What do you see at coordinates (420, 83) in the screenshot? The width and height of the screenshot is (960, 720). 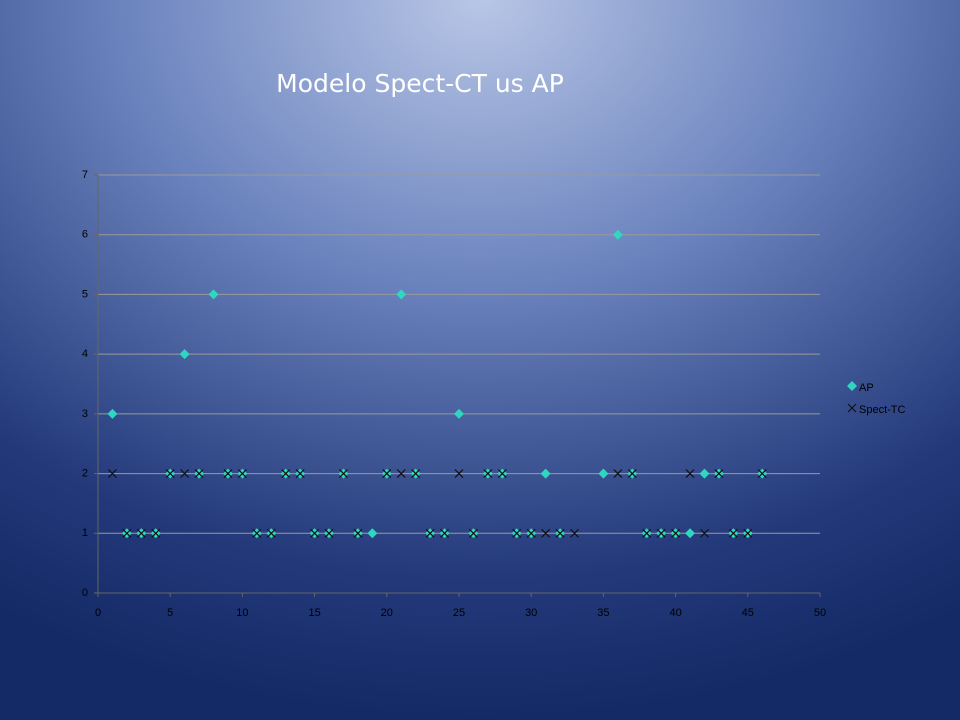 I see `chart-title: Modelo Spect-CT us AP` at bounding box center [420, 83].